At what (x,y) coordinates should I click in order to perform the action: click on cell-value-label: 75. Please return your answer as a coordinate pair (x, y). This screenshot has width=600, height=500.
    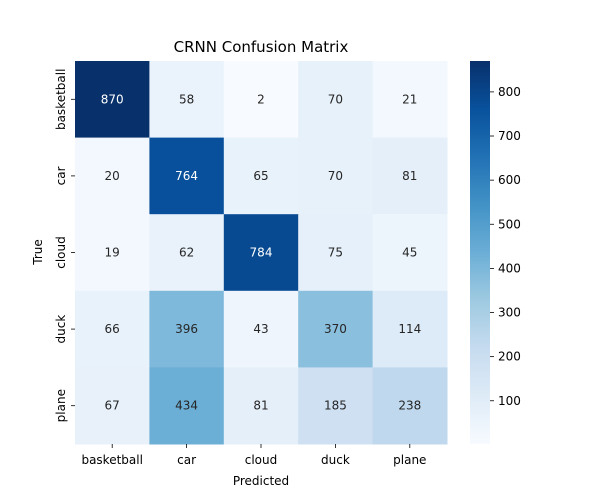
    Looking at the image, I should click on (335, 253).